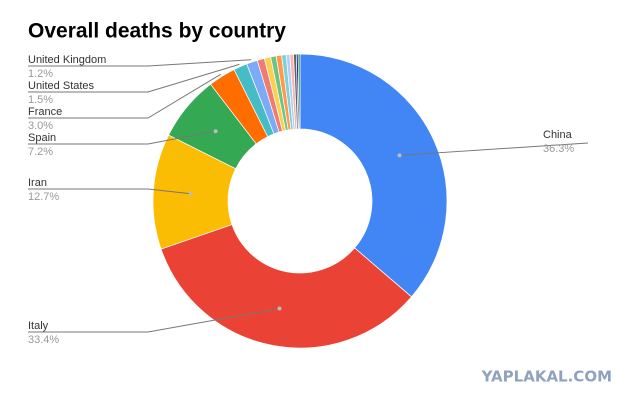 The width and height of the screenshot is (640, 405). What do you see at coordinates (40, 152) in the screenshot?
I see `slice-value-label: 7.2%` at bounding box center [40, 152].